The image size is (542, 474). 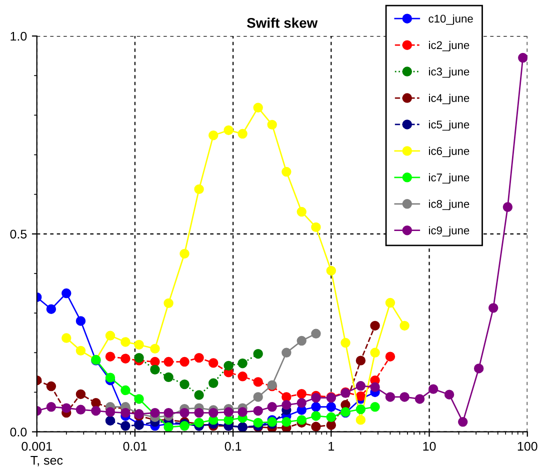 I want to click on chart-title: Swift skew, so click(x=282, y=23).